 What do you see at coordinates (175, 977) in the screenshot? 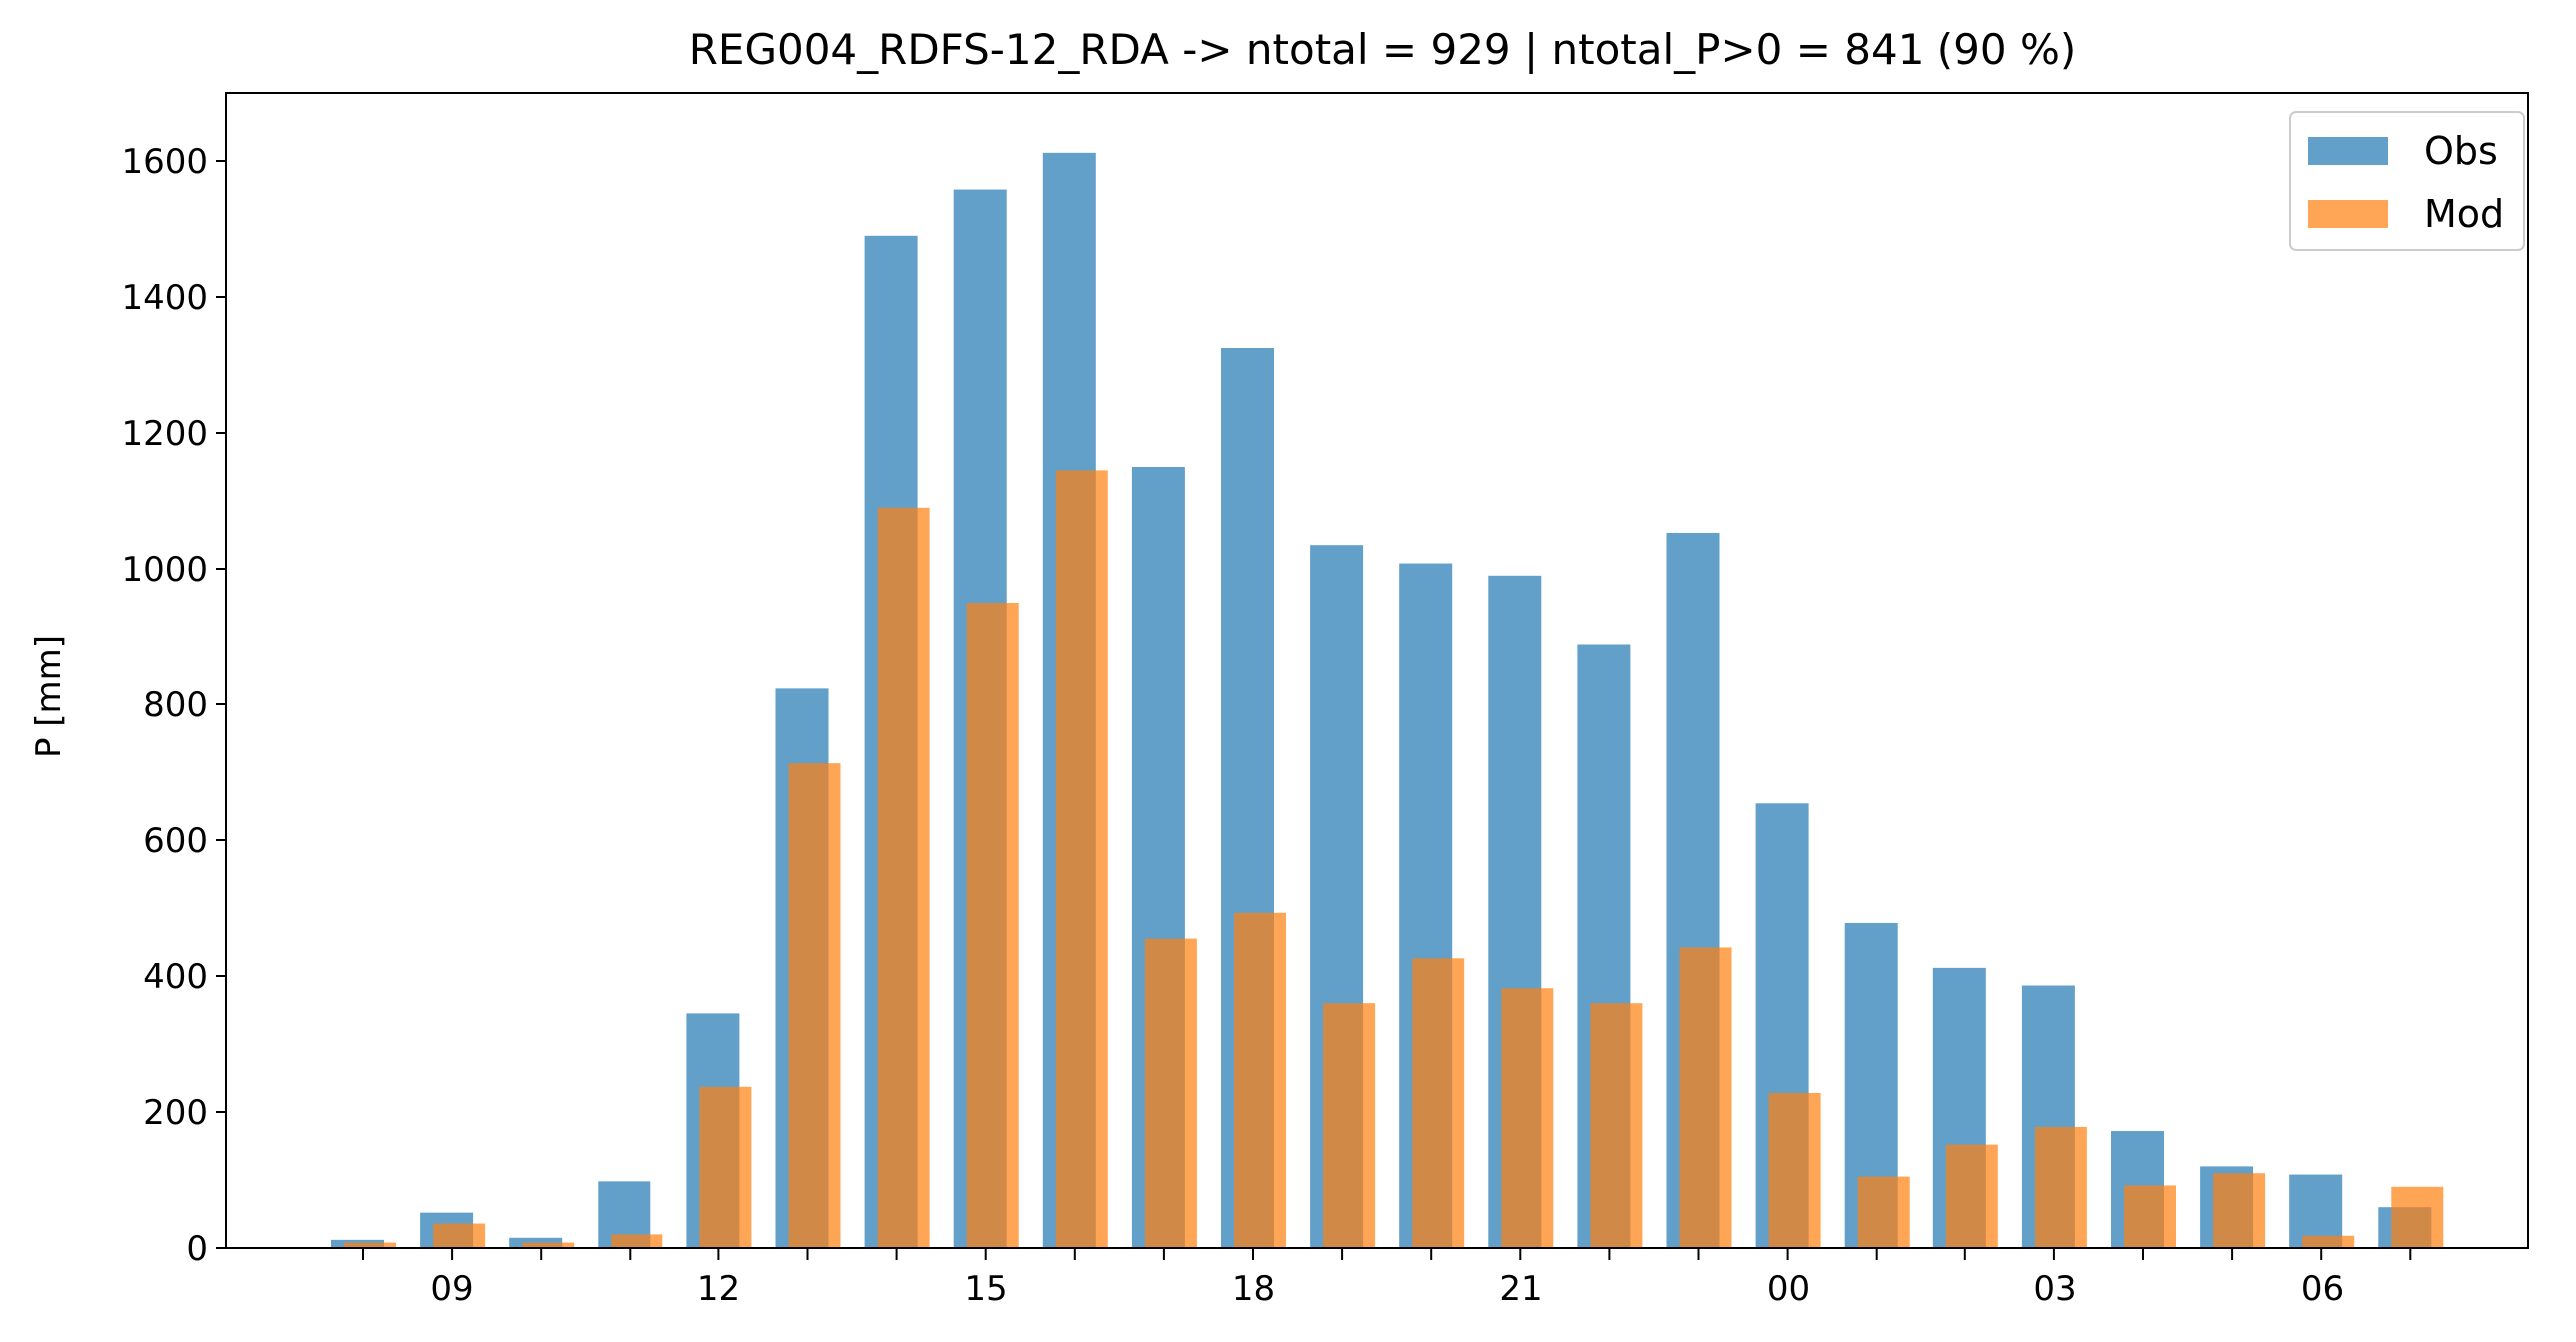
I see `y-tick-label-400: 400` at bounding box center [175, 977].